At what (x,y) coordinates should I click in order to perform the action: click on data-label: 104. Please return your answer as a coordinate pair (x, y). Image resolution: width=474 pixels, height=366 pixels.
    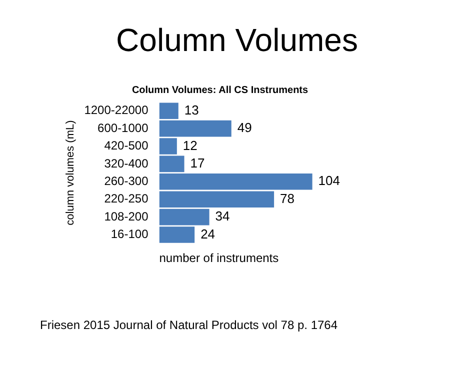
    Looking at the image, I should click on (329, 180).